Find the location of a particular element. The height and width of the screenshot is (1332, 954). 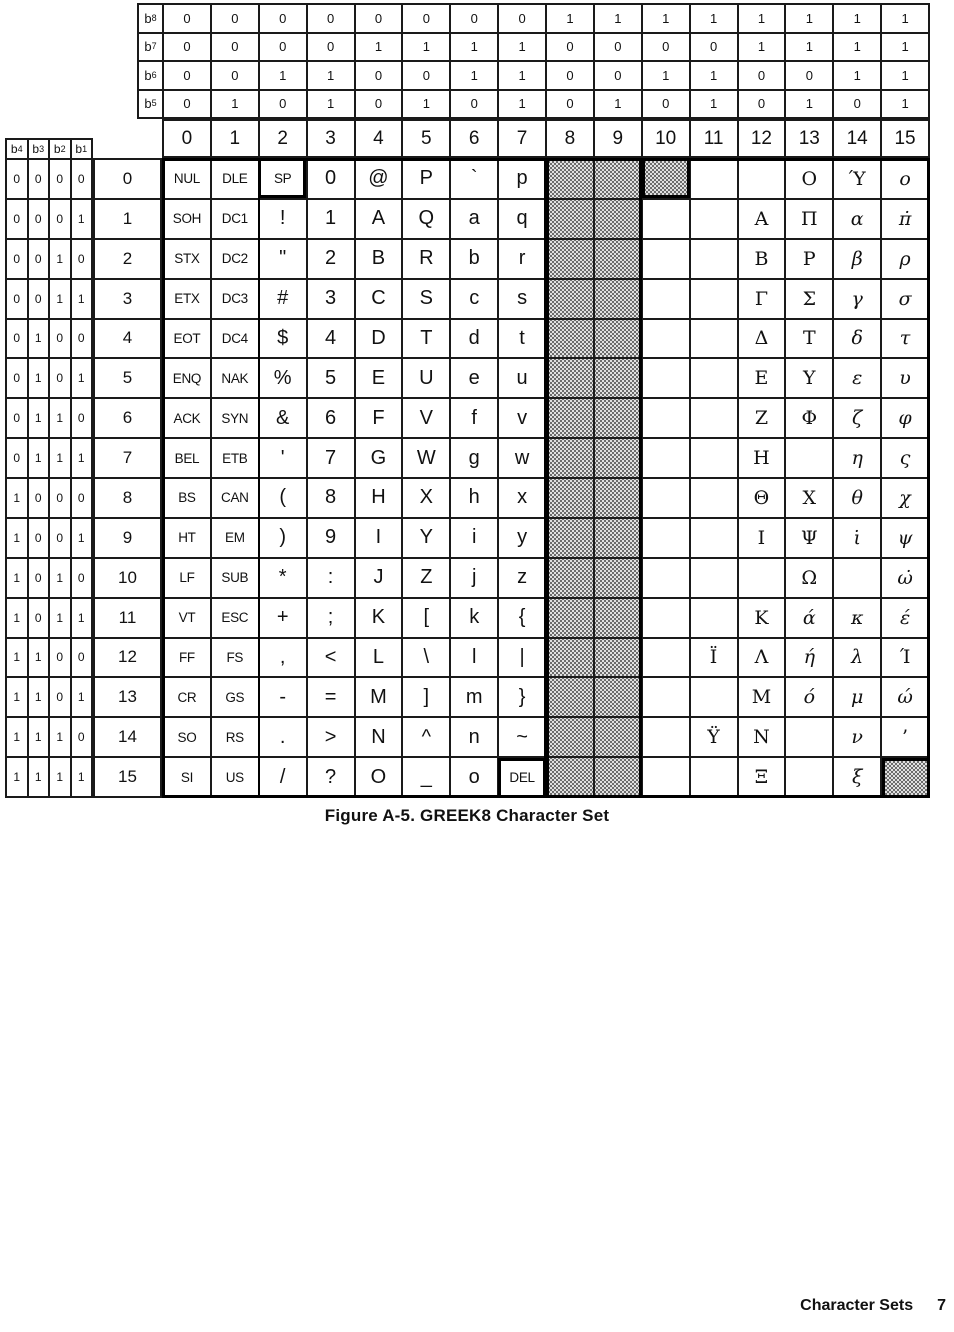

row-number-cell: 12 is located at coordinates (127, 657).